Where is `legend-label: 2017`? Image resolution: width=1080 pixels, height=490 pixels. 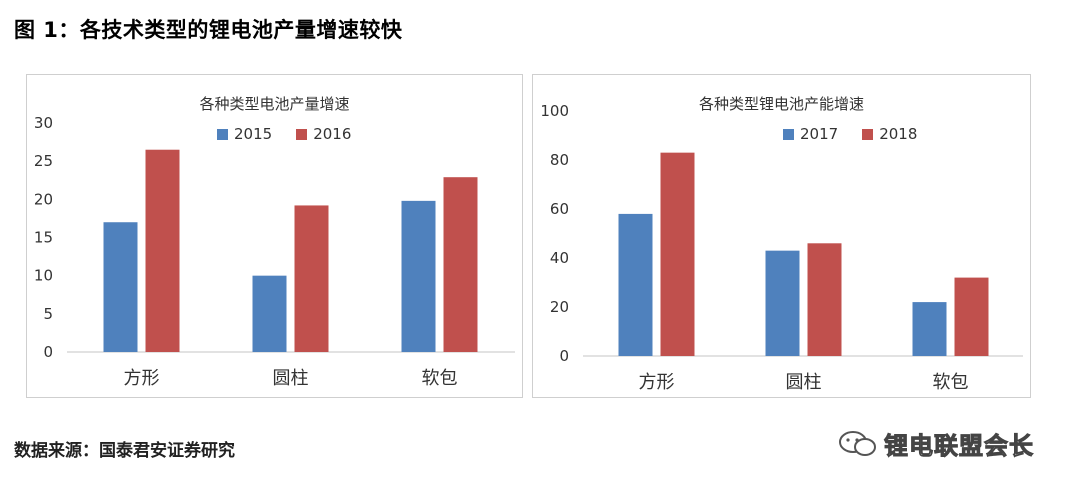
legend-label: 2017 is located at coordinates (819, 134).